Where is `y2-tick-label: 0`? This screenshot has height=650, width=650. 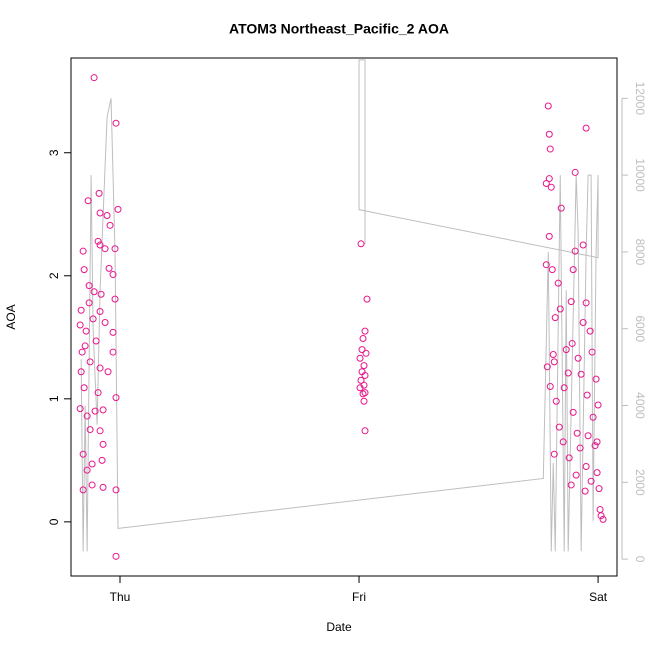 y2-tick-label: 0 is located at coordinates (640, 559).